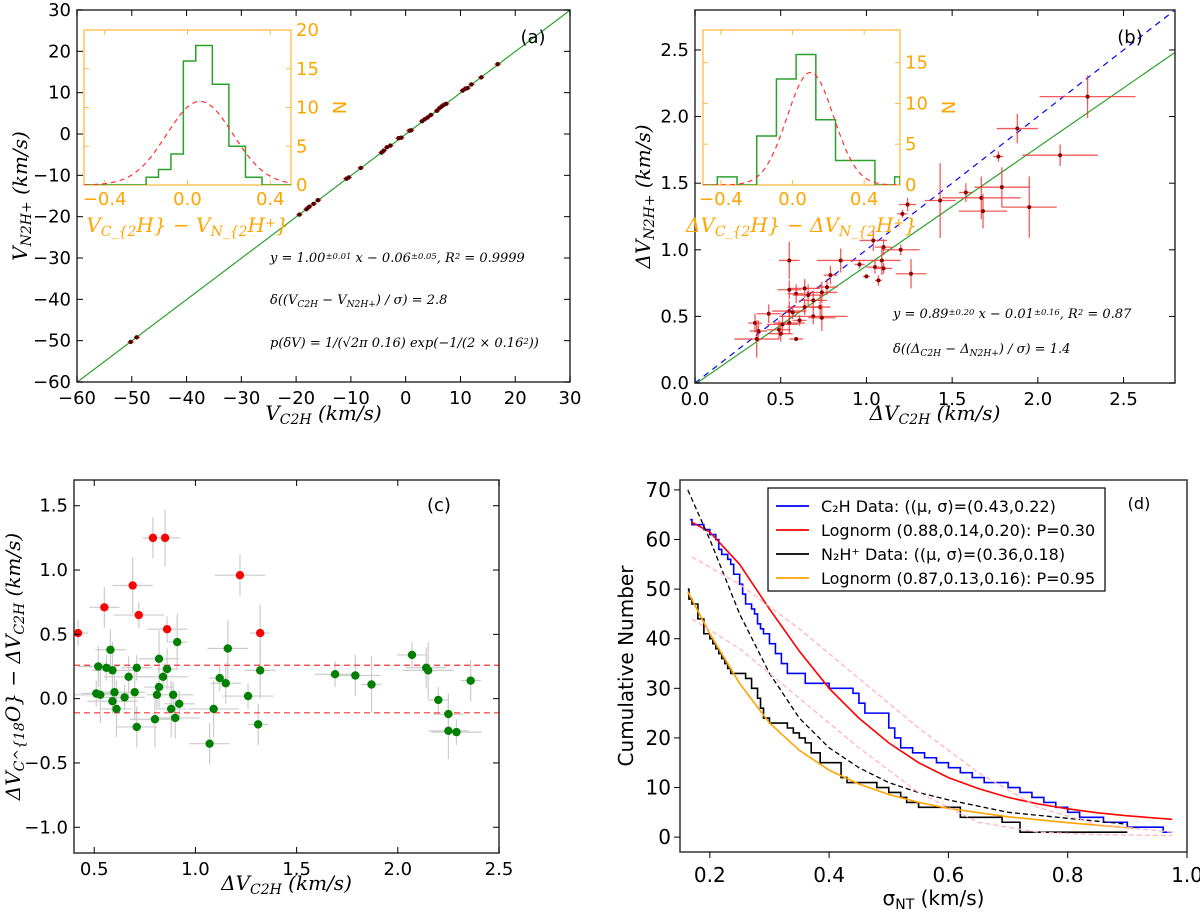 The width and height of the screenshot is (1200, 912). What do you see at coordinates (889, 898) in the screenshot?
I see `label-fragment: σ` at bounding box center [889, 898].